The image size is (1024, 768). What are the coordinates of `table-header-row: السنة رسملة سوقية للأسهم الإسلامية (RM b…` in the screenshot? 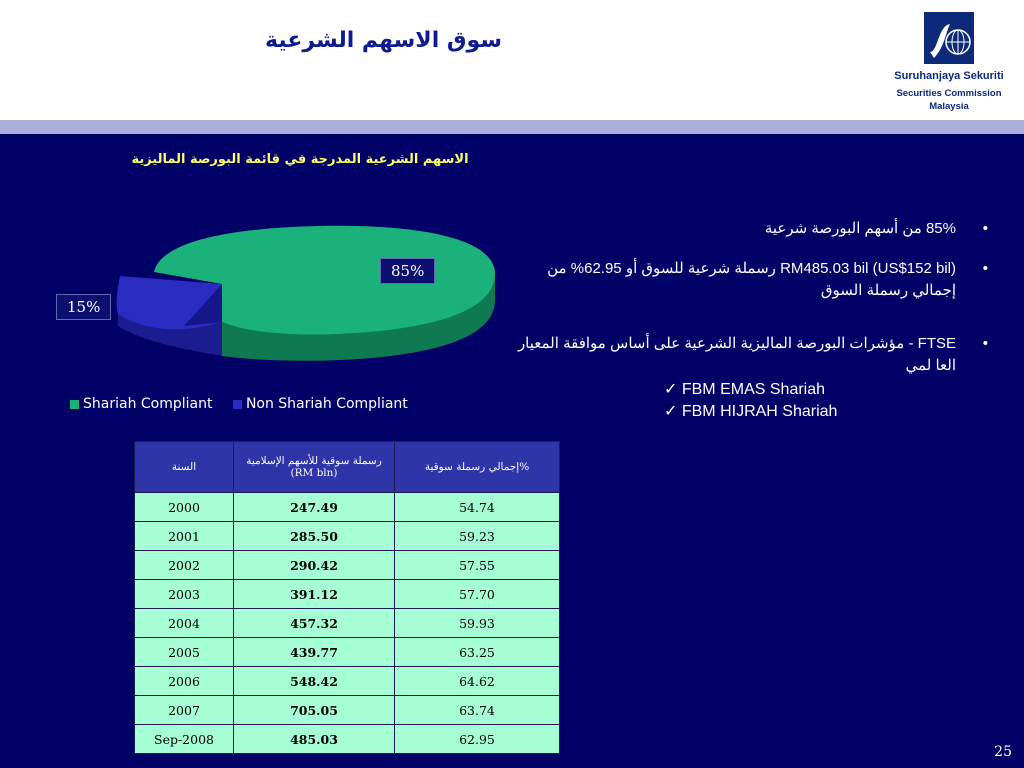 It's located at (347, 467).